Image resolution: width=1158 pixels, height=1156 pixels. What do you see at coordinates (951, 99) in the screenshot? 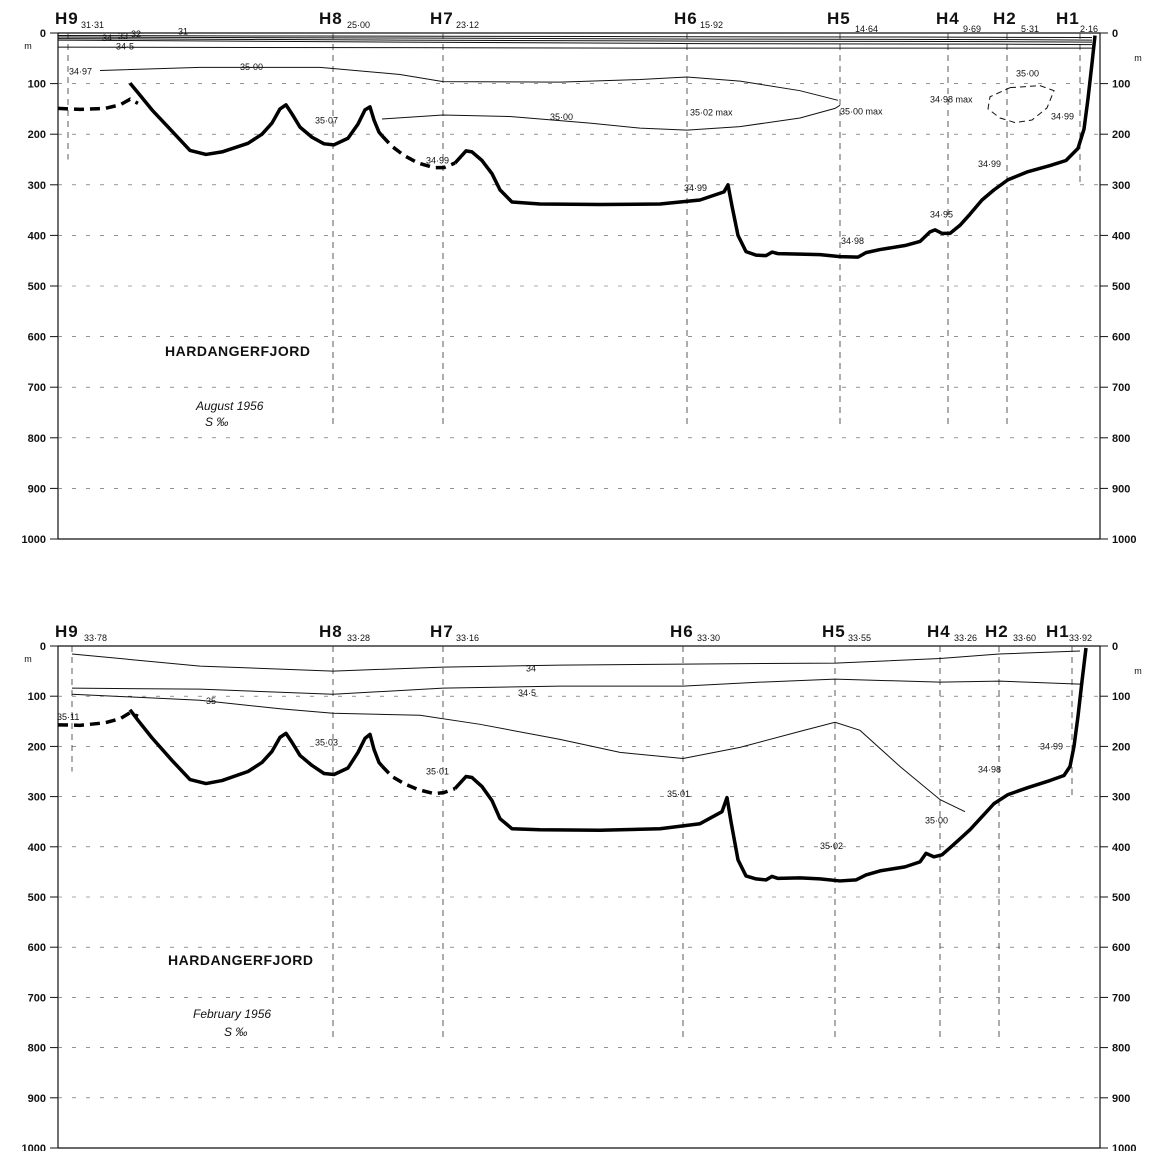
I see `salinity-annotation: 34·98 max` at bounding box center [951, 99].